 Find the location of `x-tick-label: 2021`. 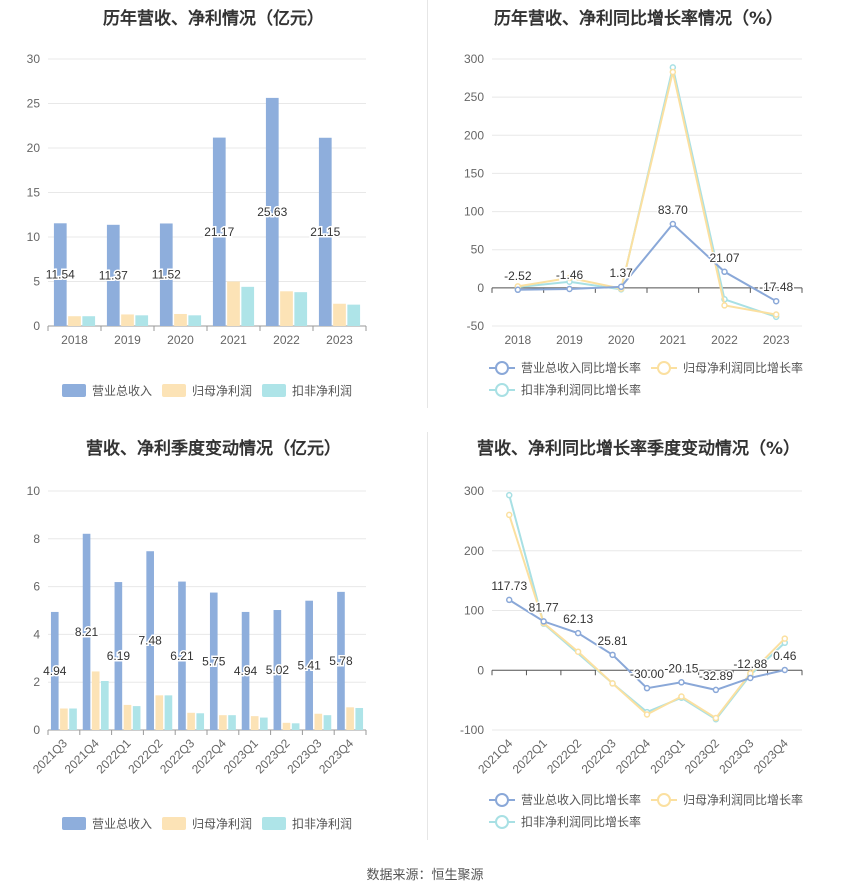

x-tick-label: 2021 is located at coordinates (233, 340).